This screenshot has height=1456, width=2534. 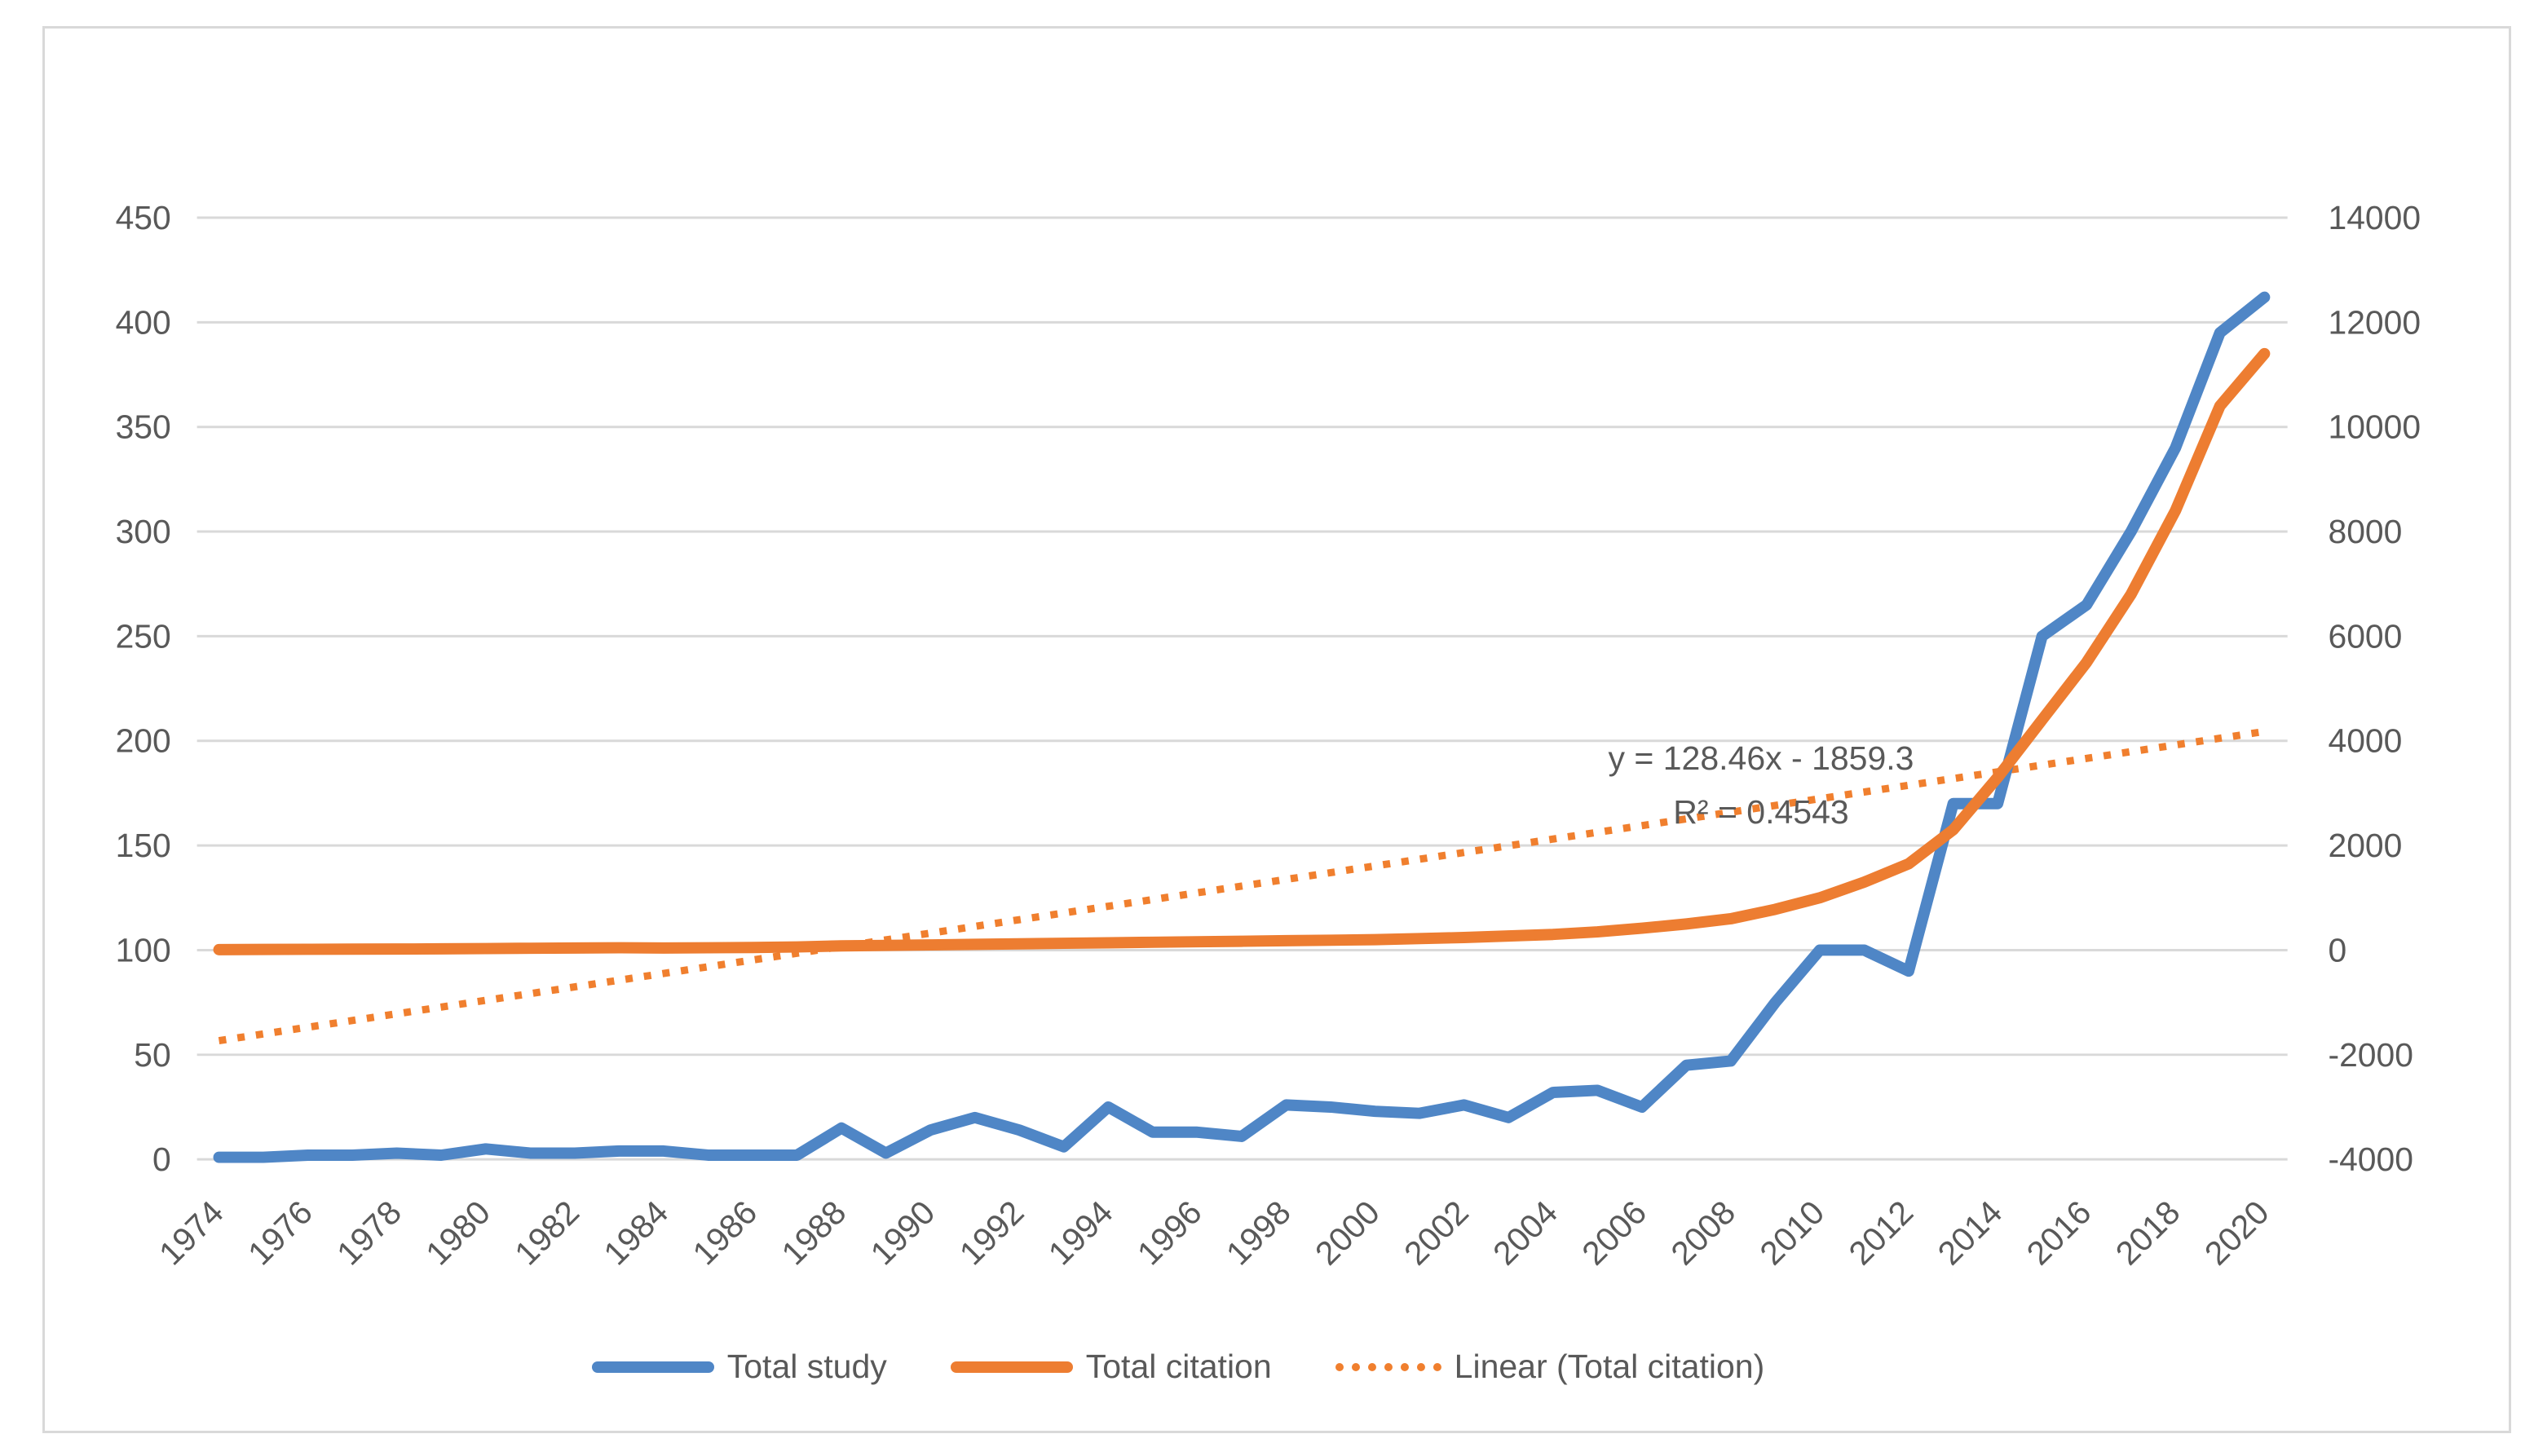 I want to click on x-axis-tick-label: 1976, so click(x=280, y=1233).